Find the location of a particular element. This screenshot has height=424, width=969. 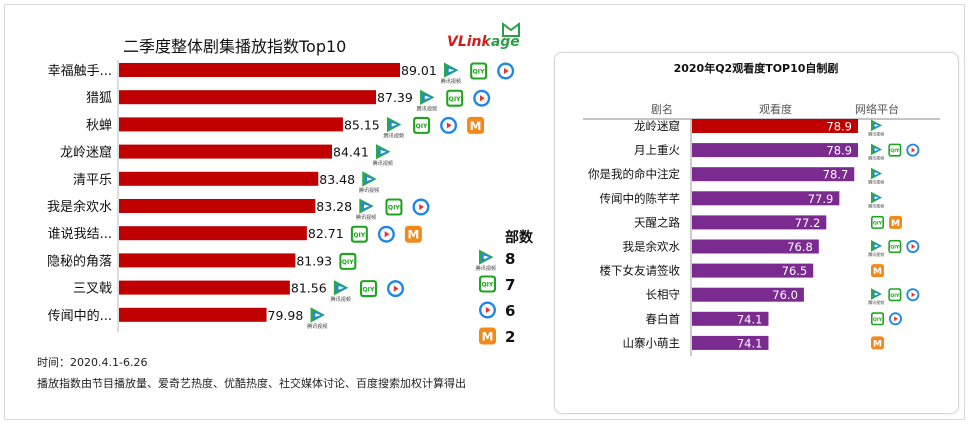

right-category-label: 楼下女友请签收 is located at coordinates (640, 271).